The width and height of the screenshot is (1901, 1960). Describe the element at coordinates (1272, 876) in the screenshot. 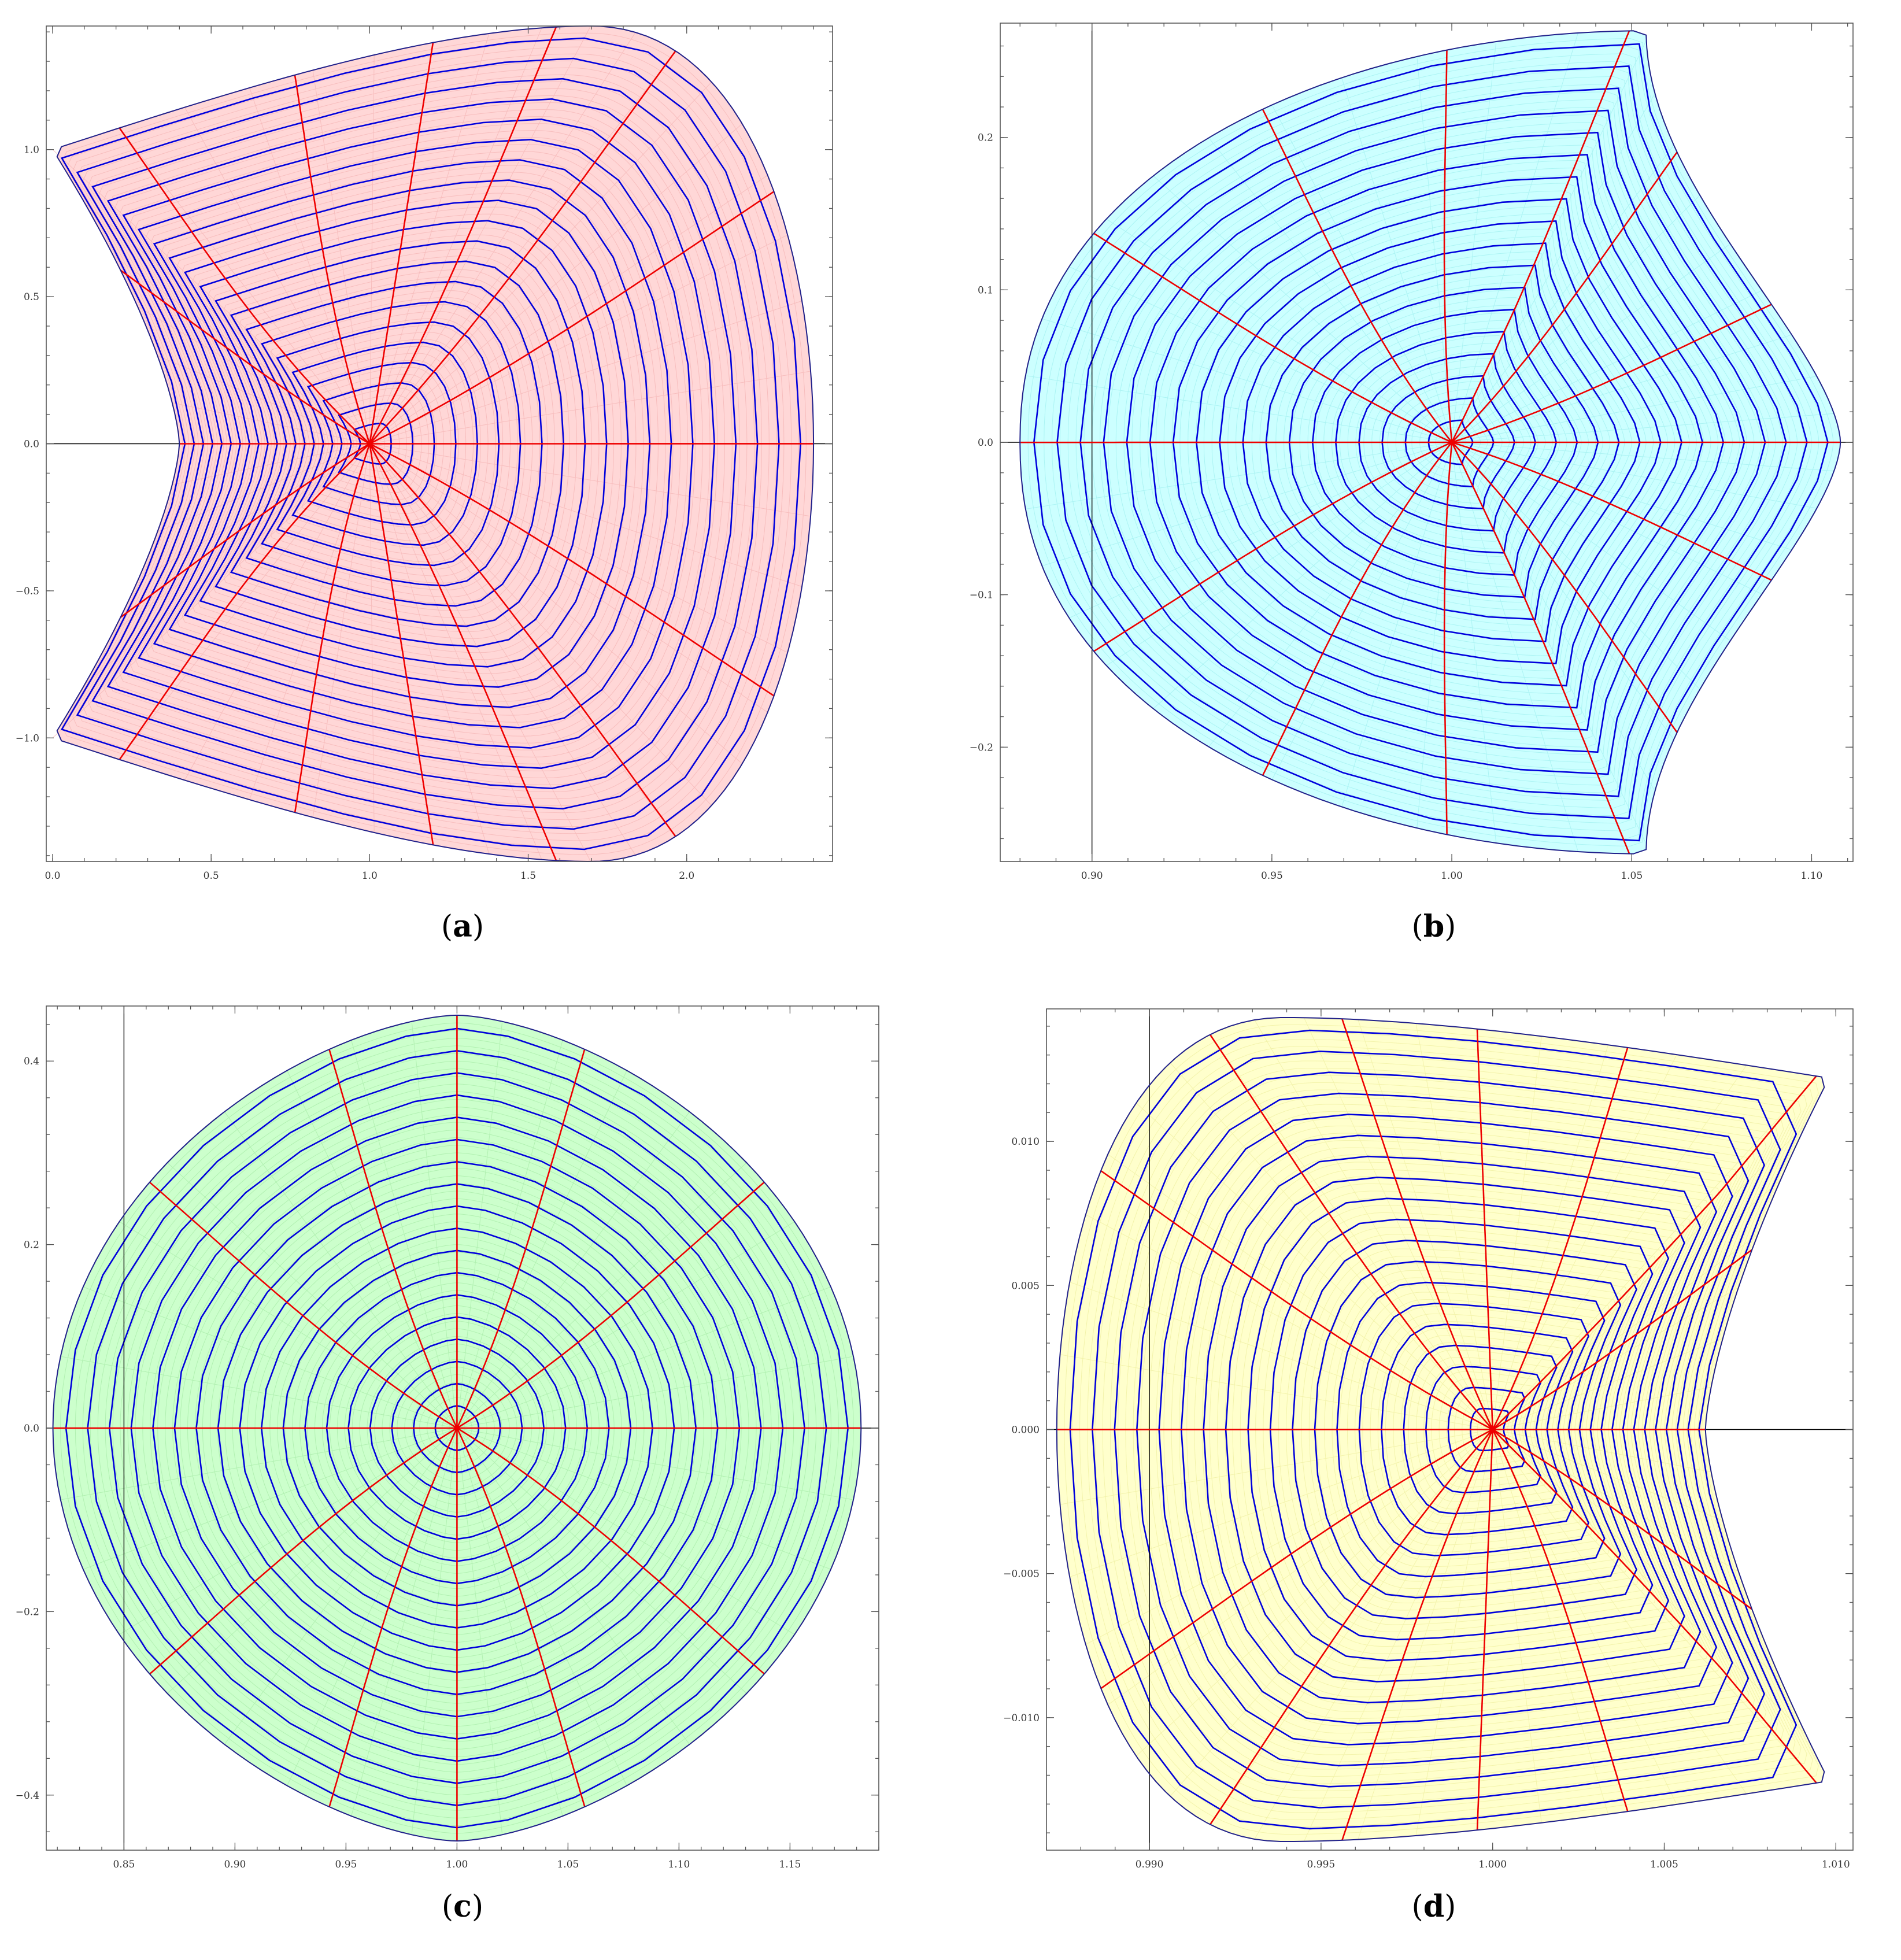

I see `x-tick-label: 0.95` at that location.